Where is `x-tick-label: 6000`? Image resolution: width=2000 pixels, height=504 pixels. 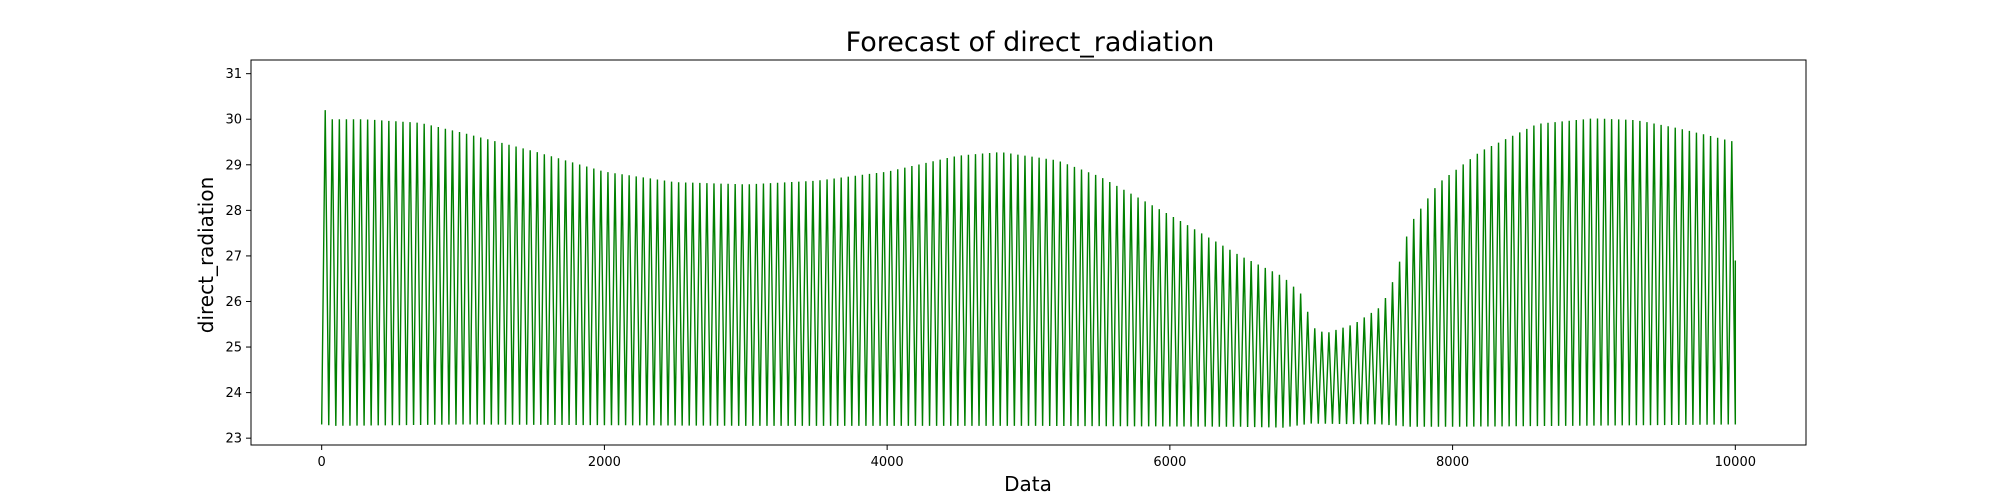 x-tick-label: 6000 is located at coordinates (1169, 462).